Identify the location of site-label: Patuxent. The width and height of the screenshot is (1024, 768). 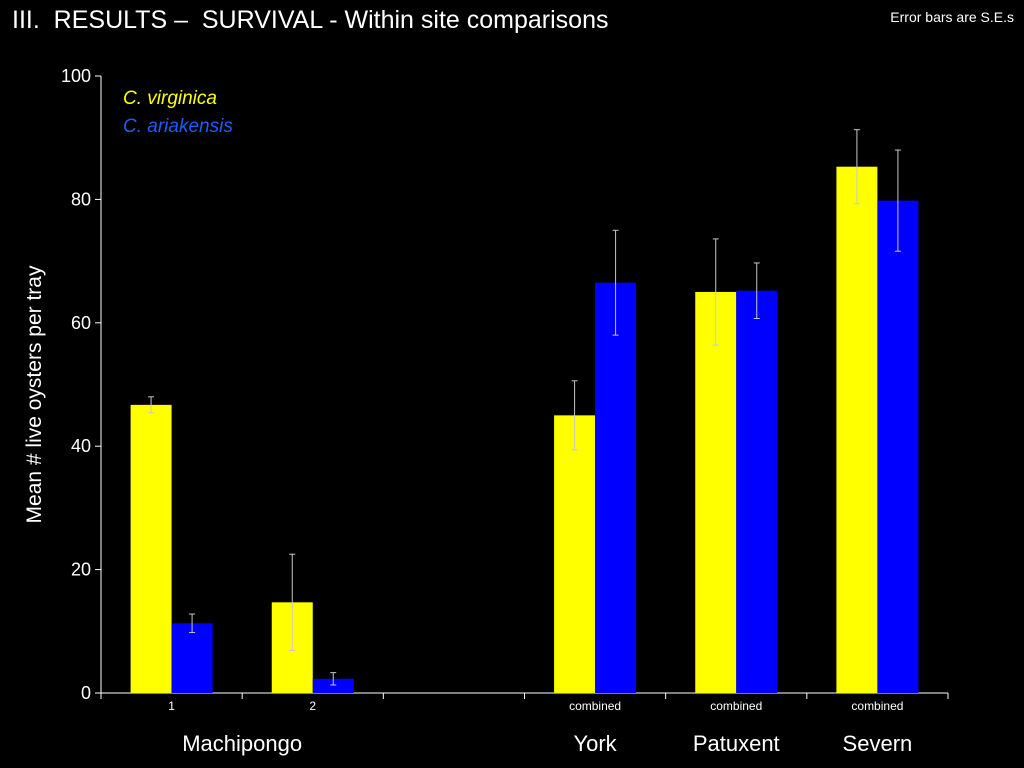
(736, 743).